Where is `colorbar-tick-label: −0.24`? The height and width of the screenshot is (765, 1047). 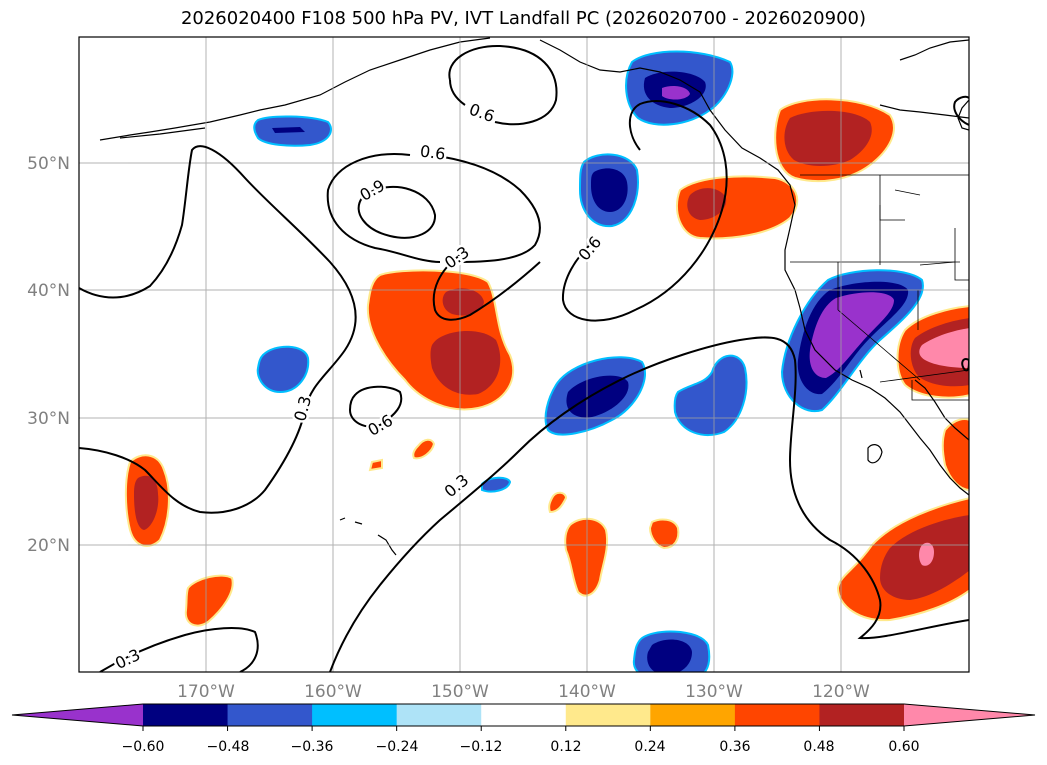
colorbar-tick-label: −0.24 is located at coordinates (397, 747).